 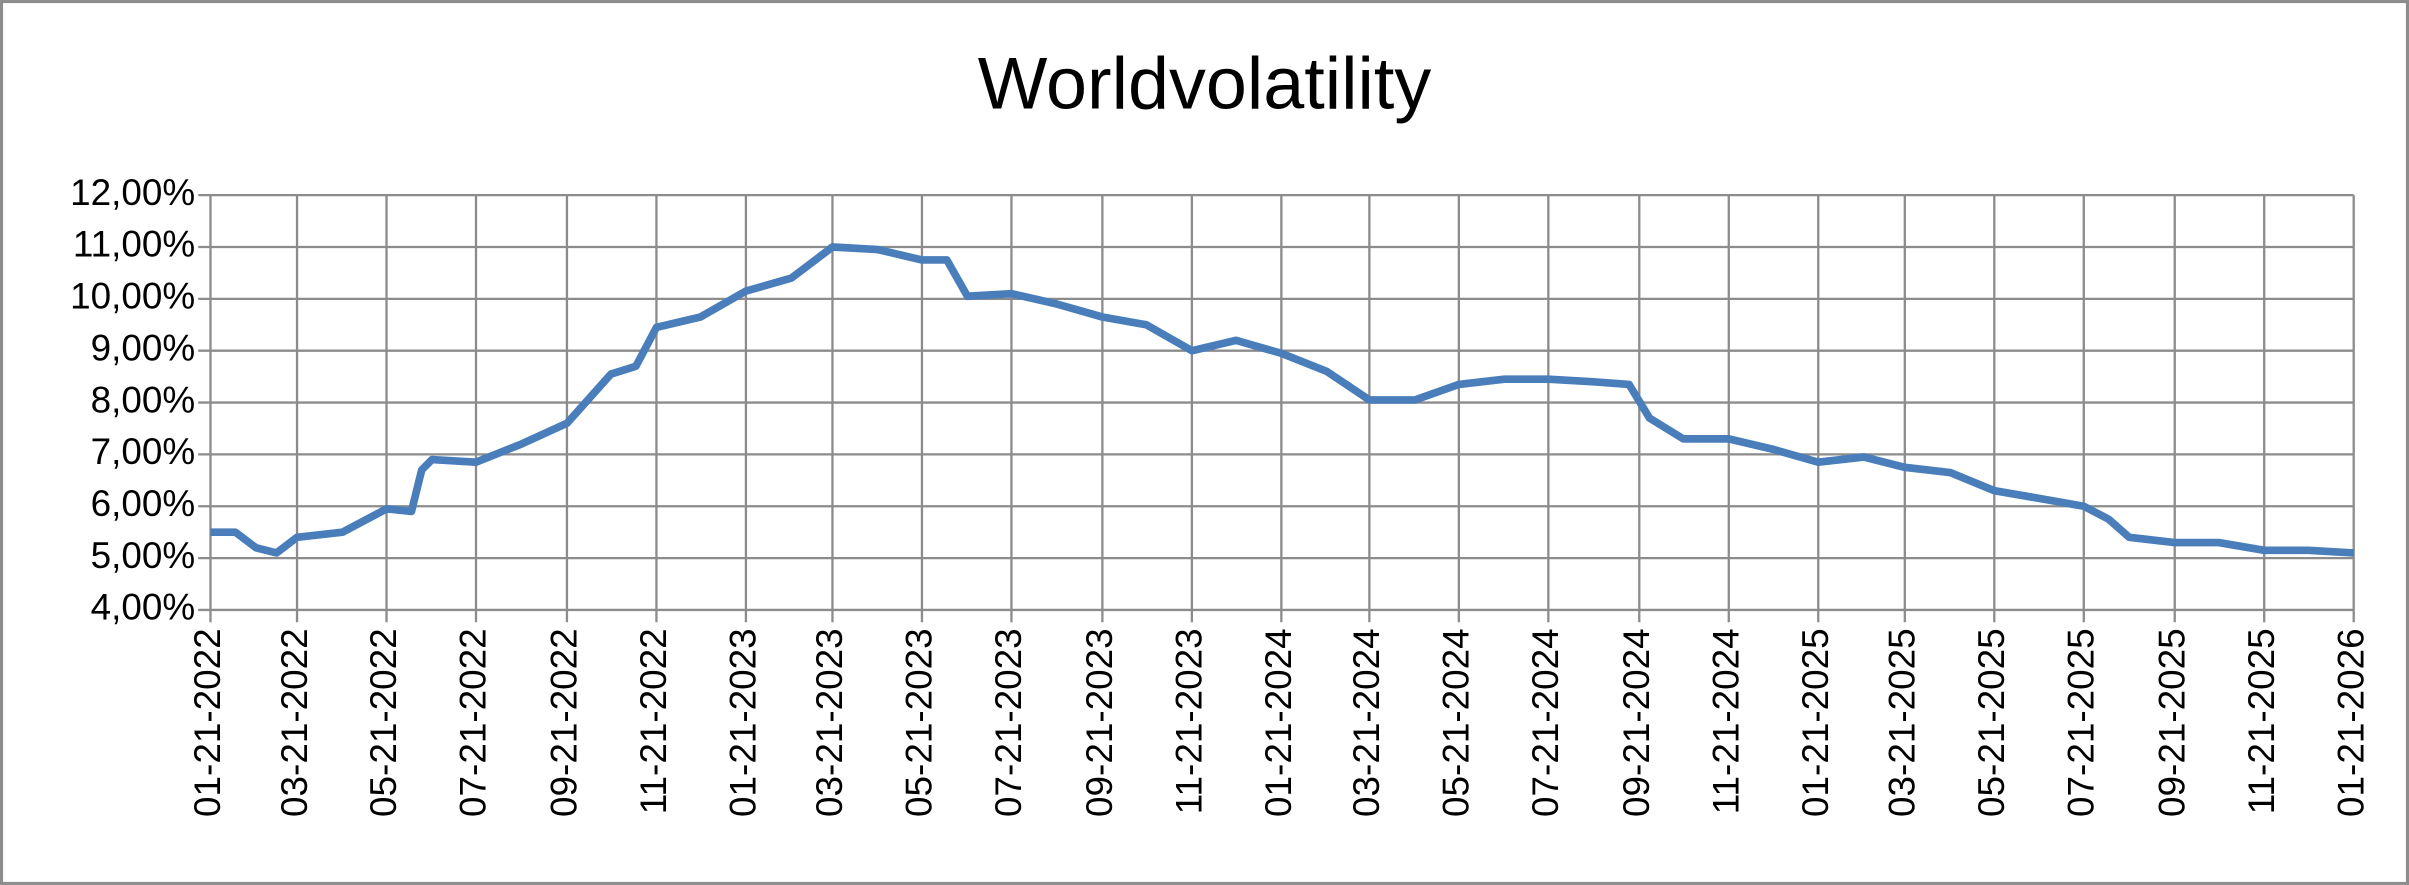 I want to click on x-tick-label: 05-21-2022, so click(x=383, y=722).